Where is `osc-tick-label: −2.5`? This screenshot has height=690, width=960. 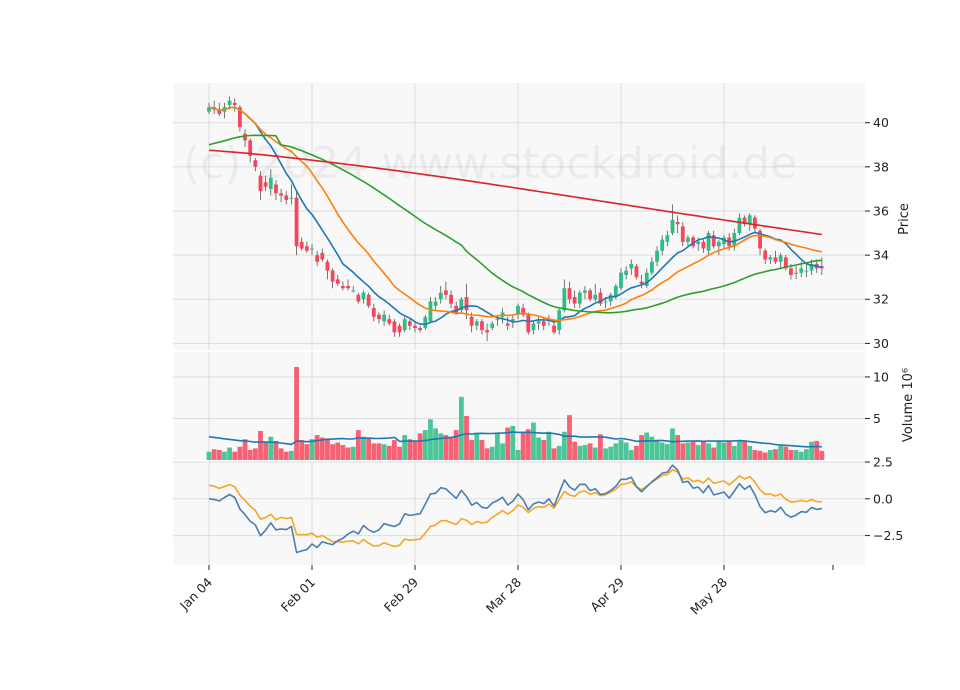
osc-tick-label: −2.5 is located at coordinates (888, 535).